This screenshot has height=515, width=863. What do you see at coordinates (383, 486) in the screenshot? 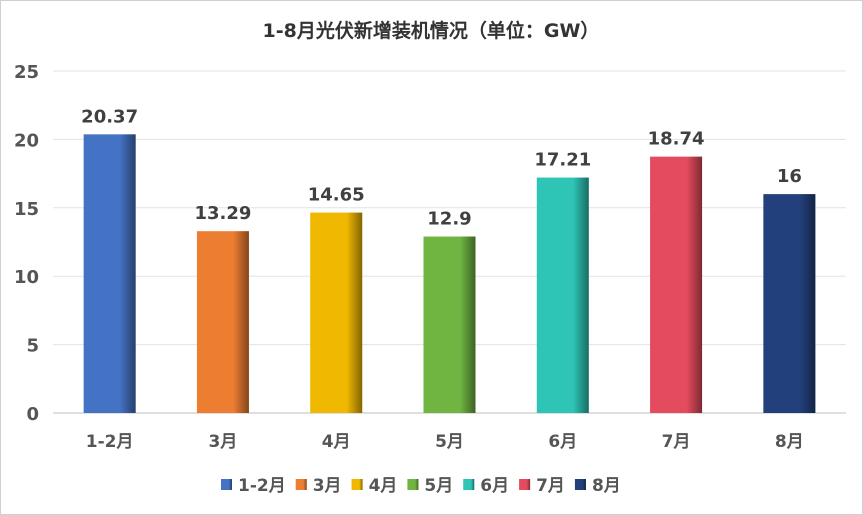
I see `legend-entry: 4月` at bounding box center [383, 486].